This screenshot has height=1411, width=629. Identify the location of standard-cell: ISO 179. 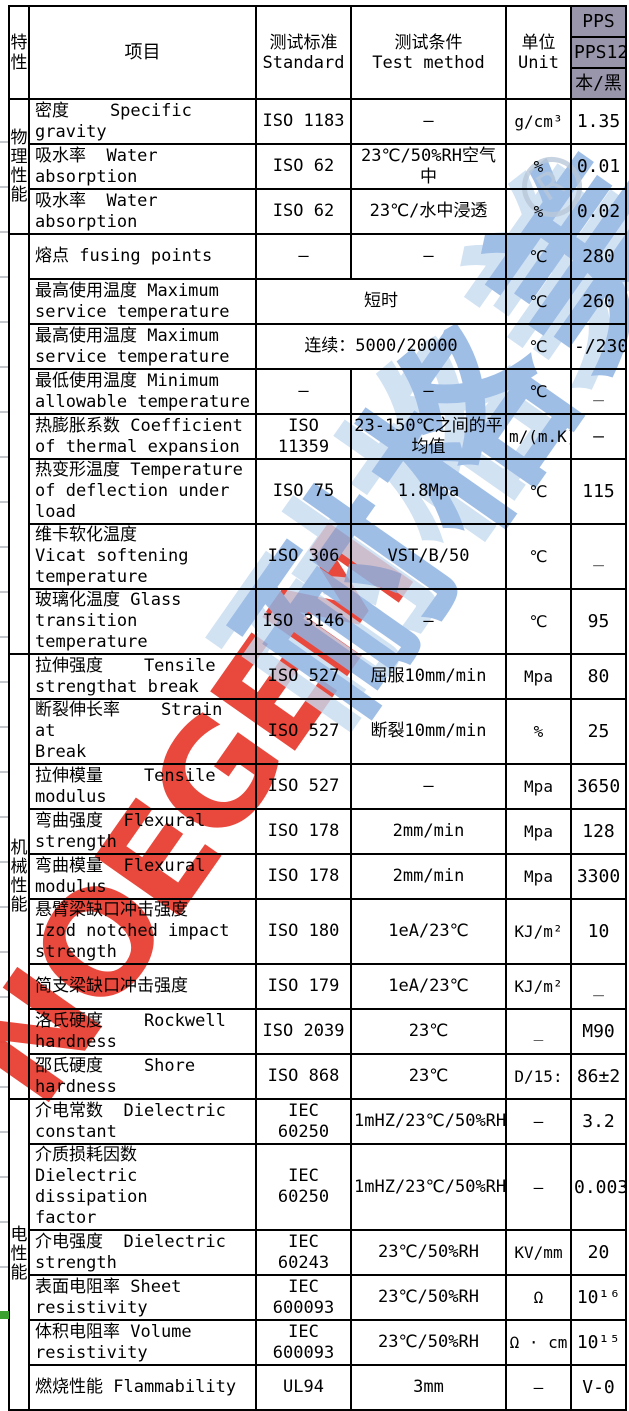
(303, 986).